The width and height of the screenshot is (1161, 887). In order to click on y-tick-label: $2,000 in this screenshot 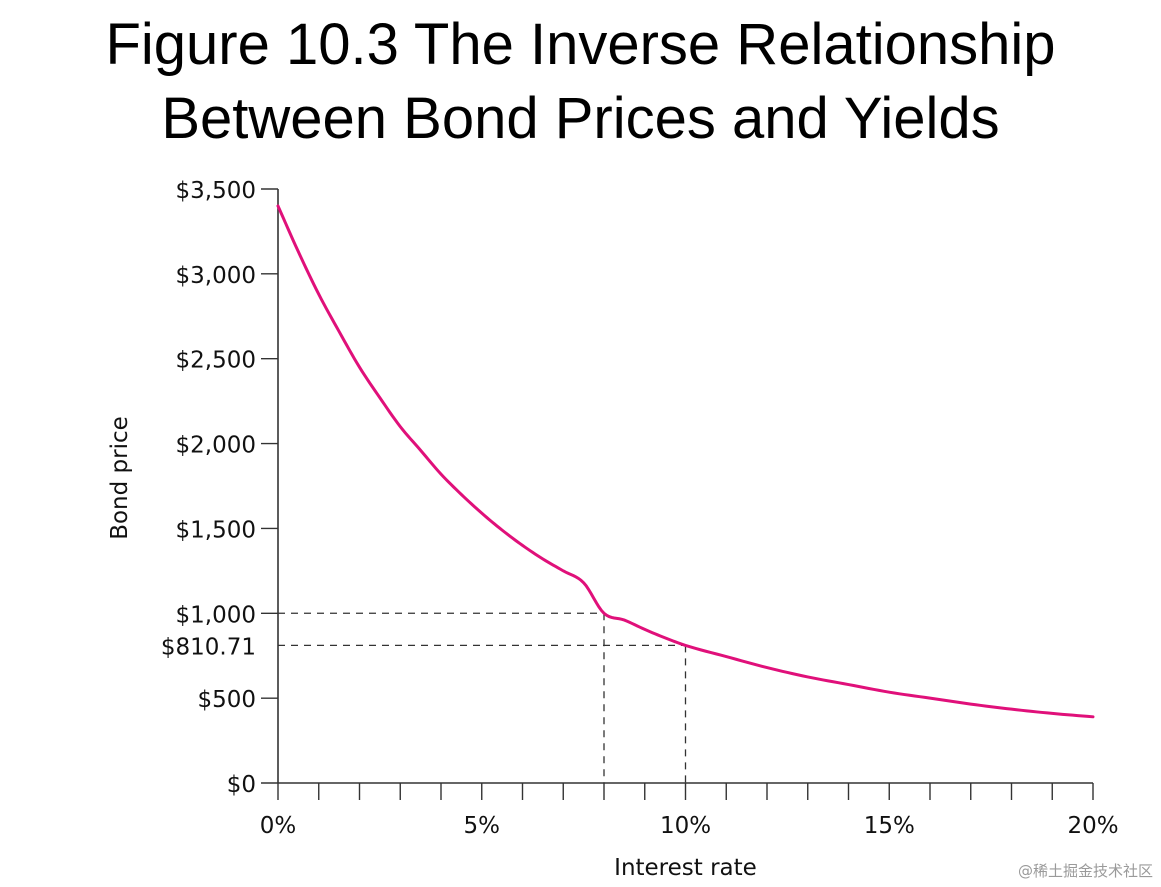, I will do `click(216, 446)`.